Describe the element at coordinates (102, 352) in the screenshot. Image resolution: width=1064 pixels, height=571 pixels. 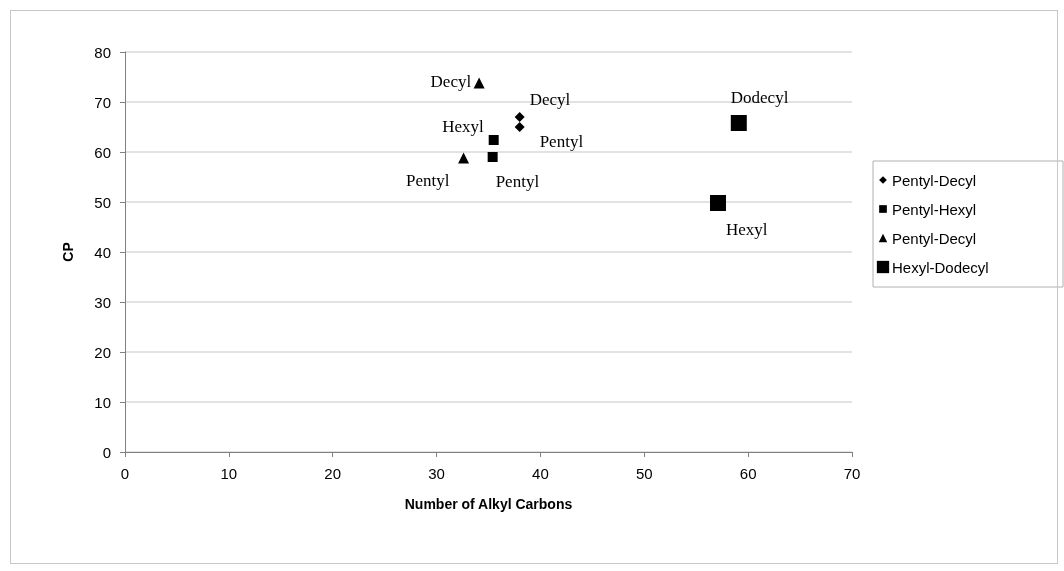
I see `y-tick-label: 20` at that location.